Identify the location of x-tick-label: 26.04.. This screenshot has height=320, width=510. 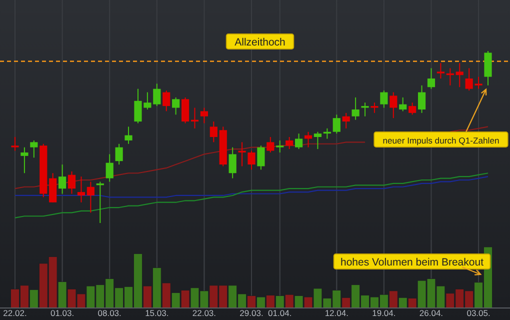
(431, 313).